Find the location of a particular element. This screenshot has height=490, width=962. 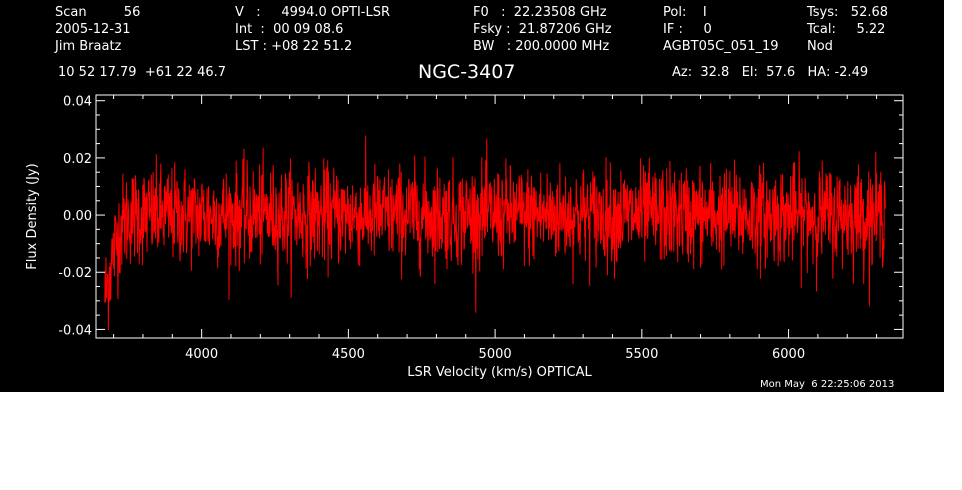

obs-date: 2005-12-31 is located at coordinates (93, 29).